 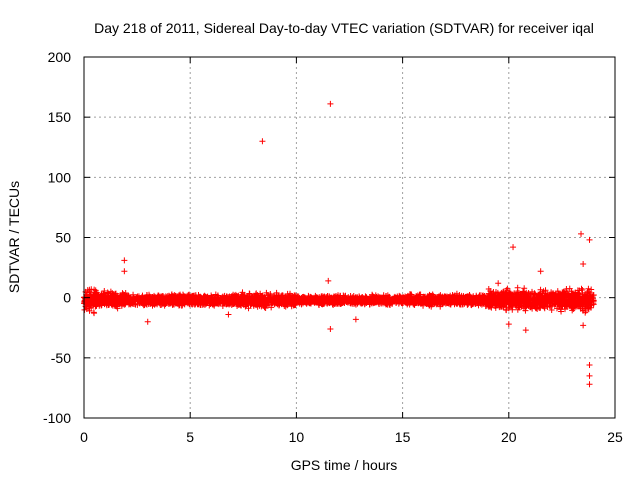 I want to click on x-tick-label: 10, so click(x=297, y=437).